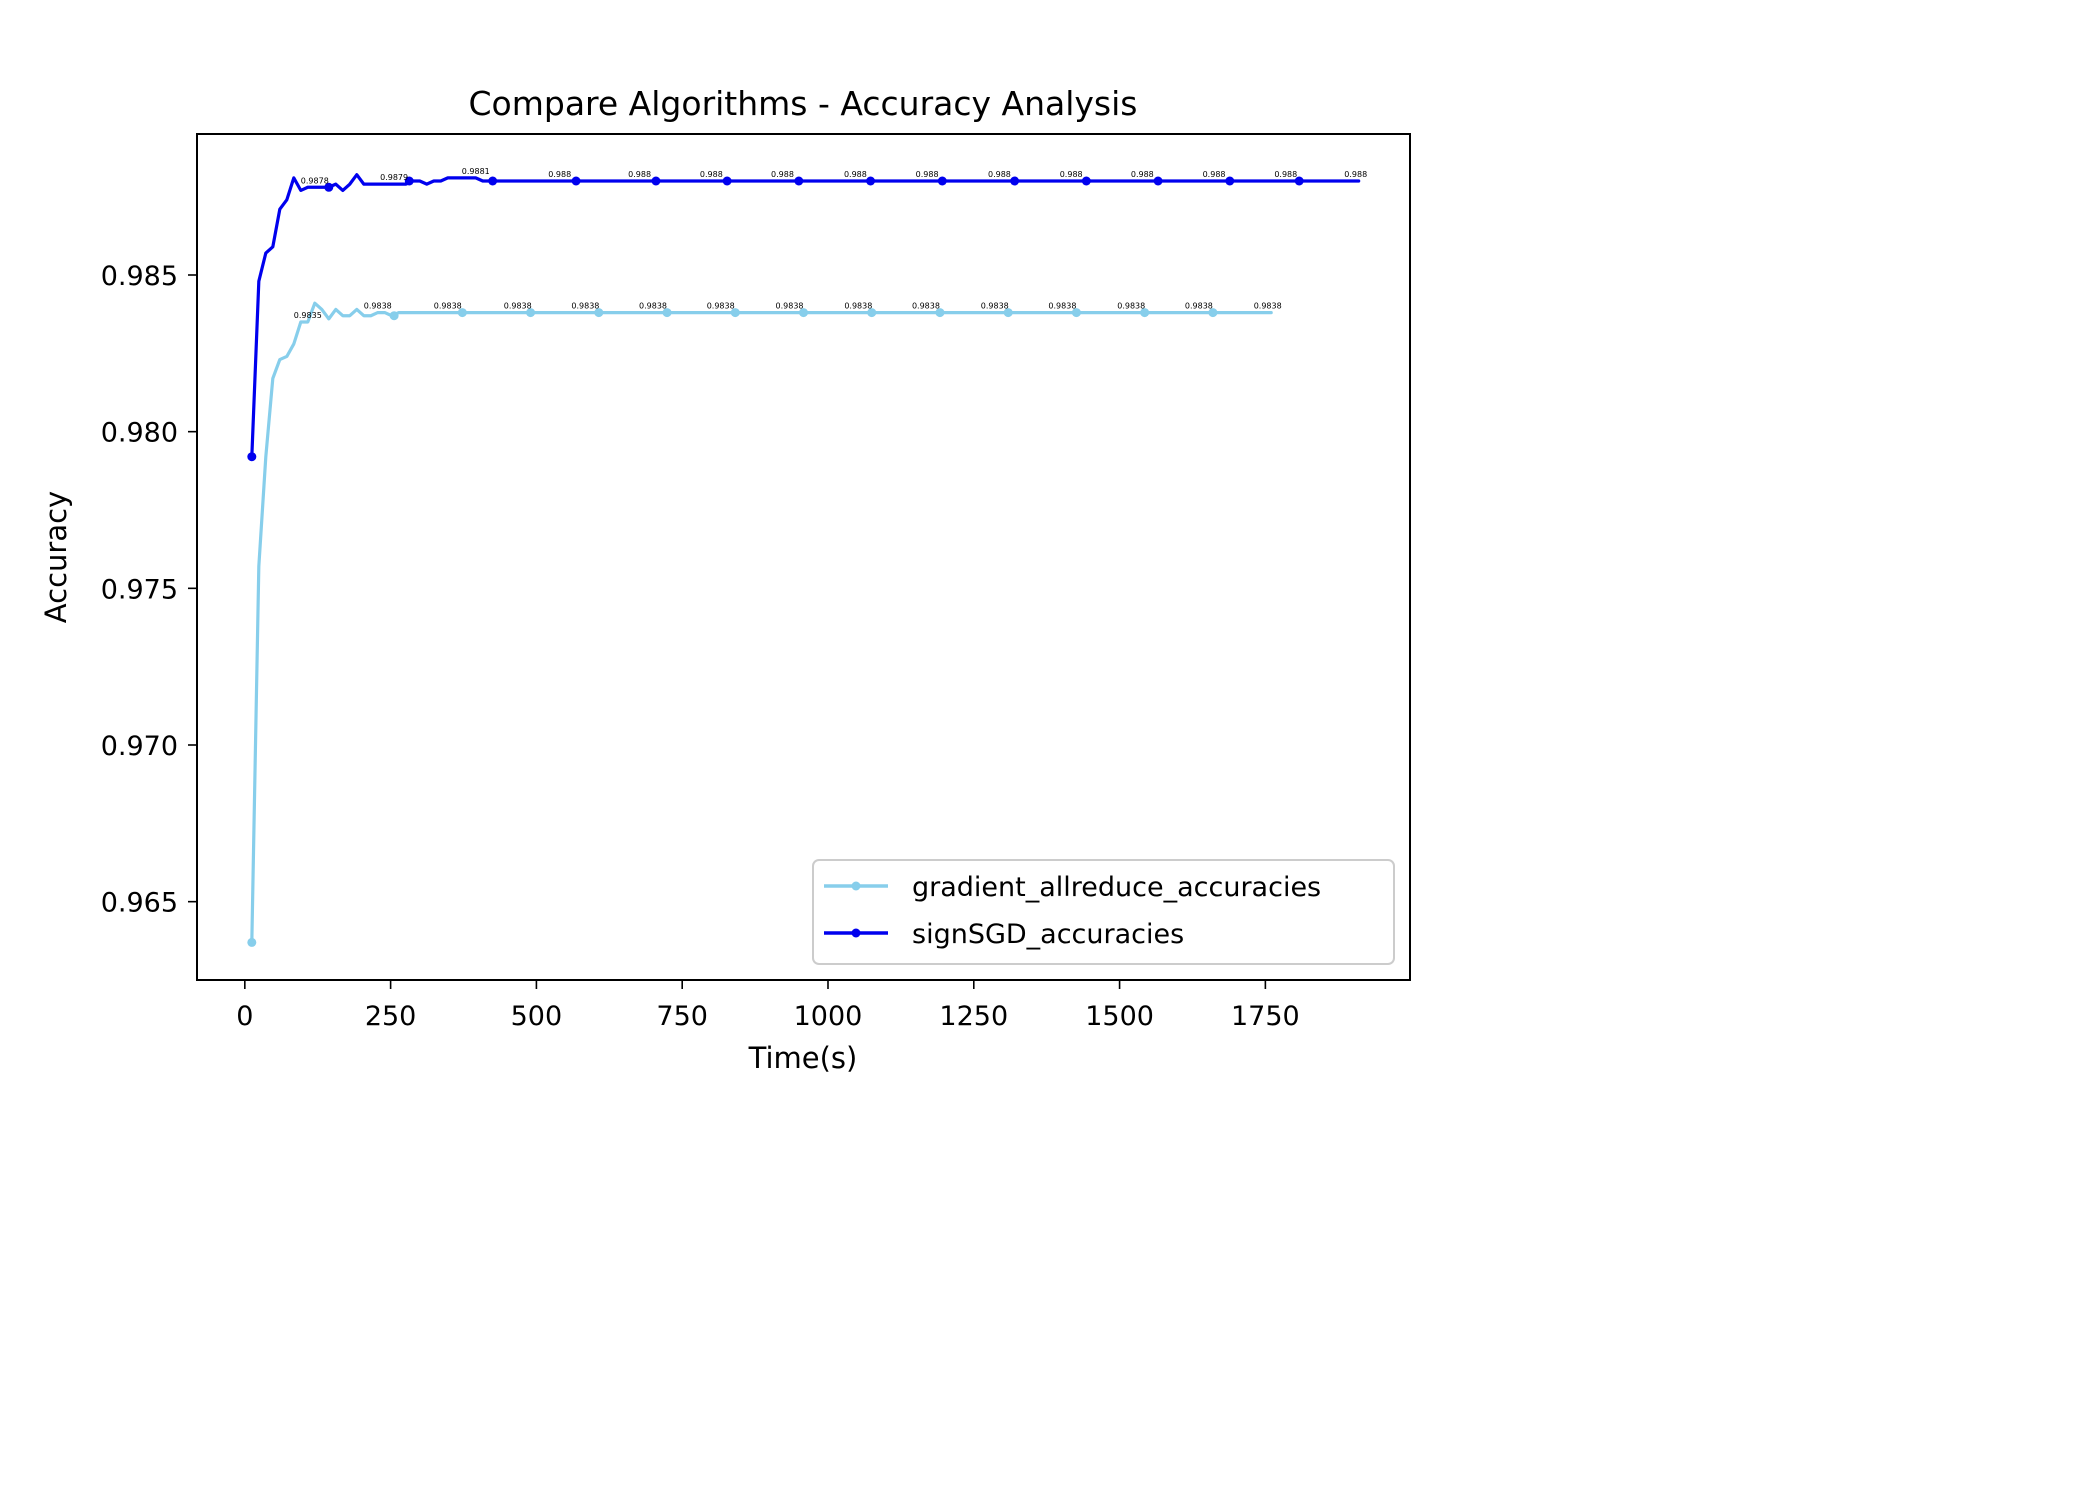 The height and width of the screenshot is (1500, 2100). What do you see at coordinates (244, 1016) in the screenshot?
I see `x-tick-label: 0` at bounding box center [244, 1016].